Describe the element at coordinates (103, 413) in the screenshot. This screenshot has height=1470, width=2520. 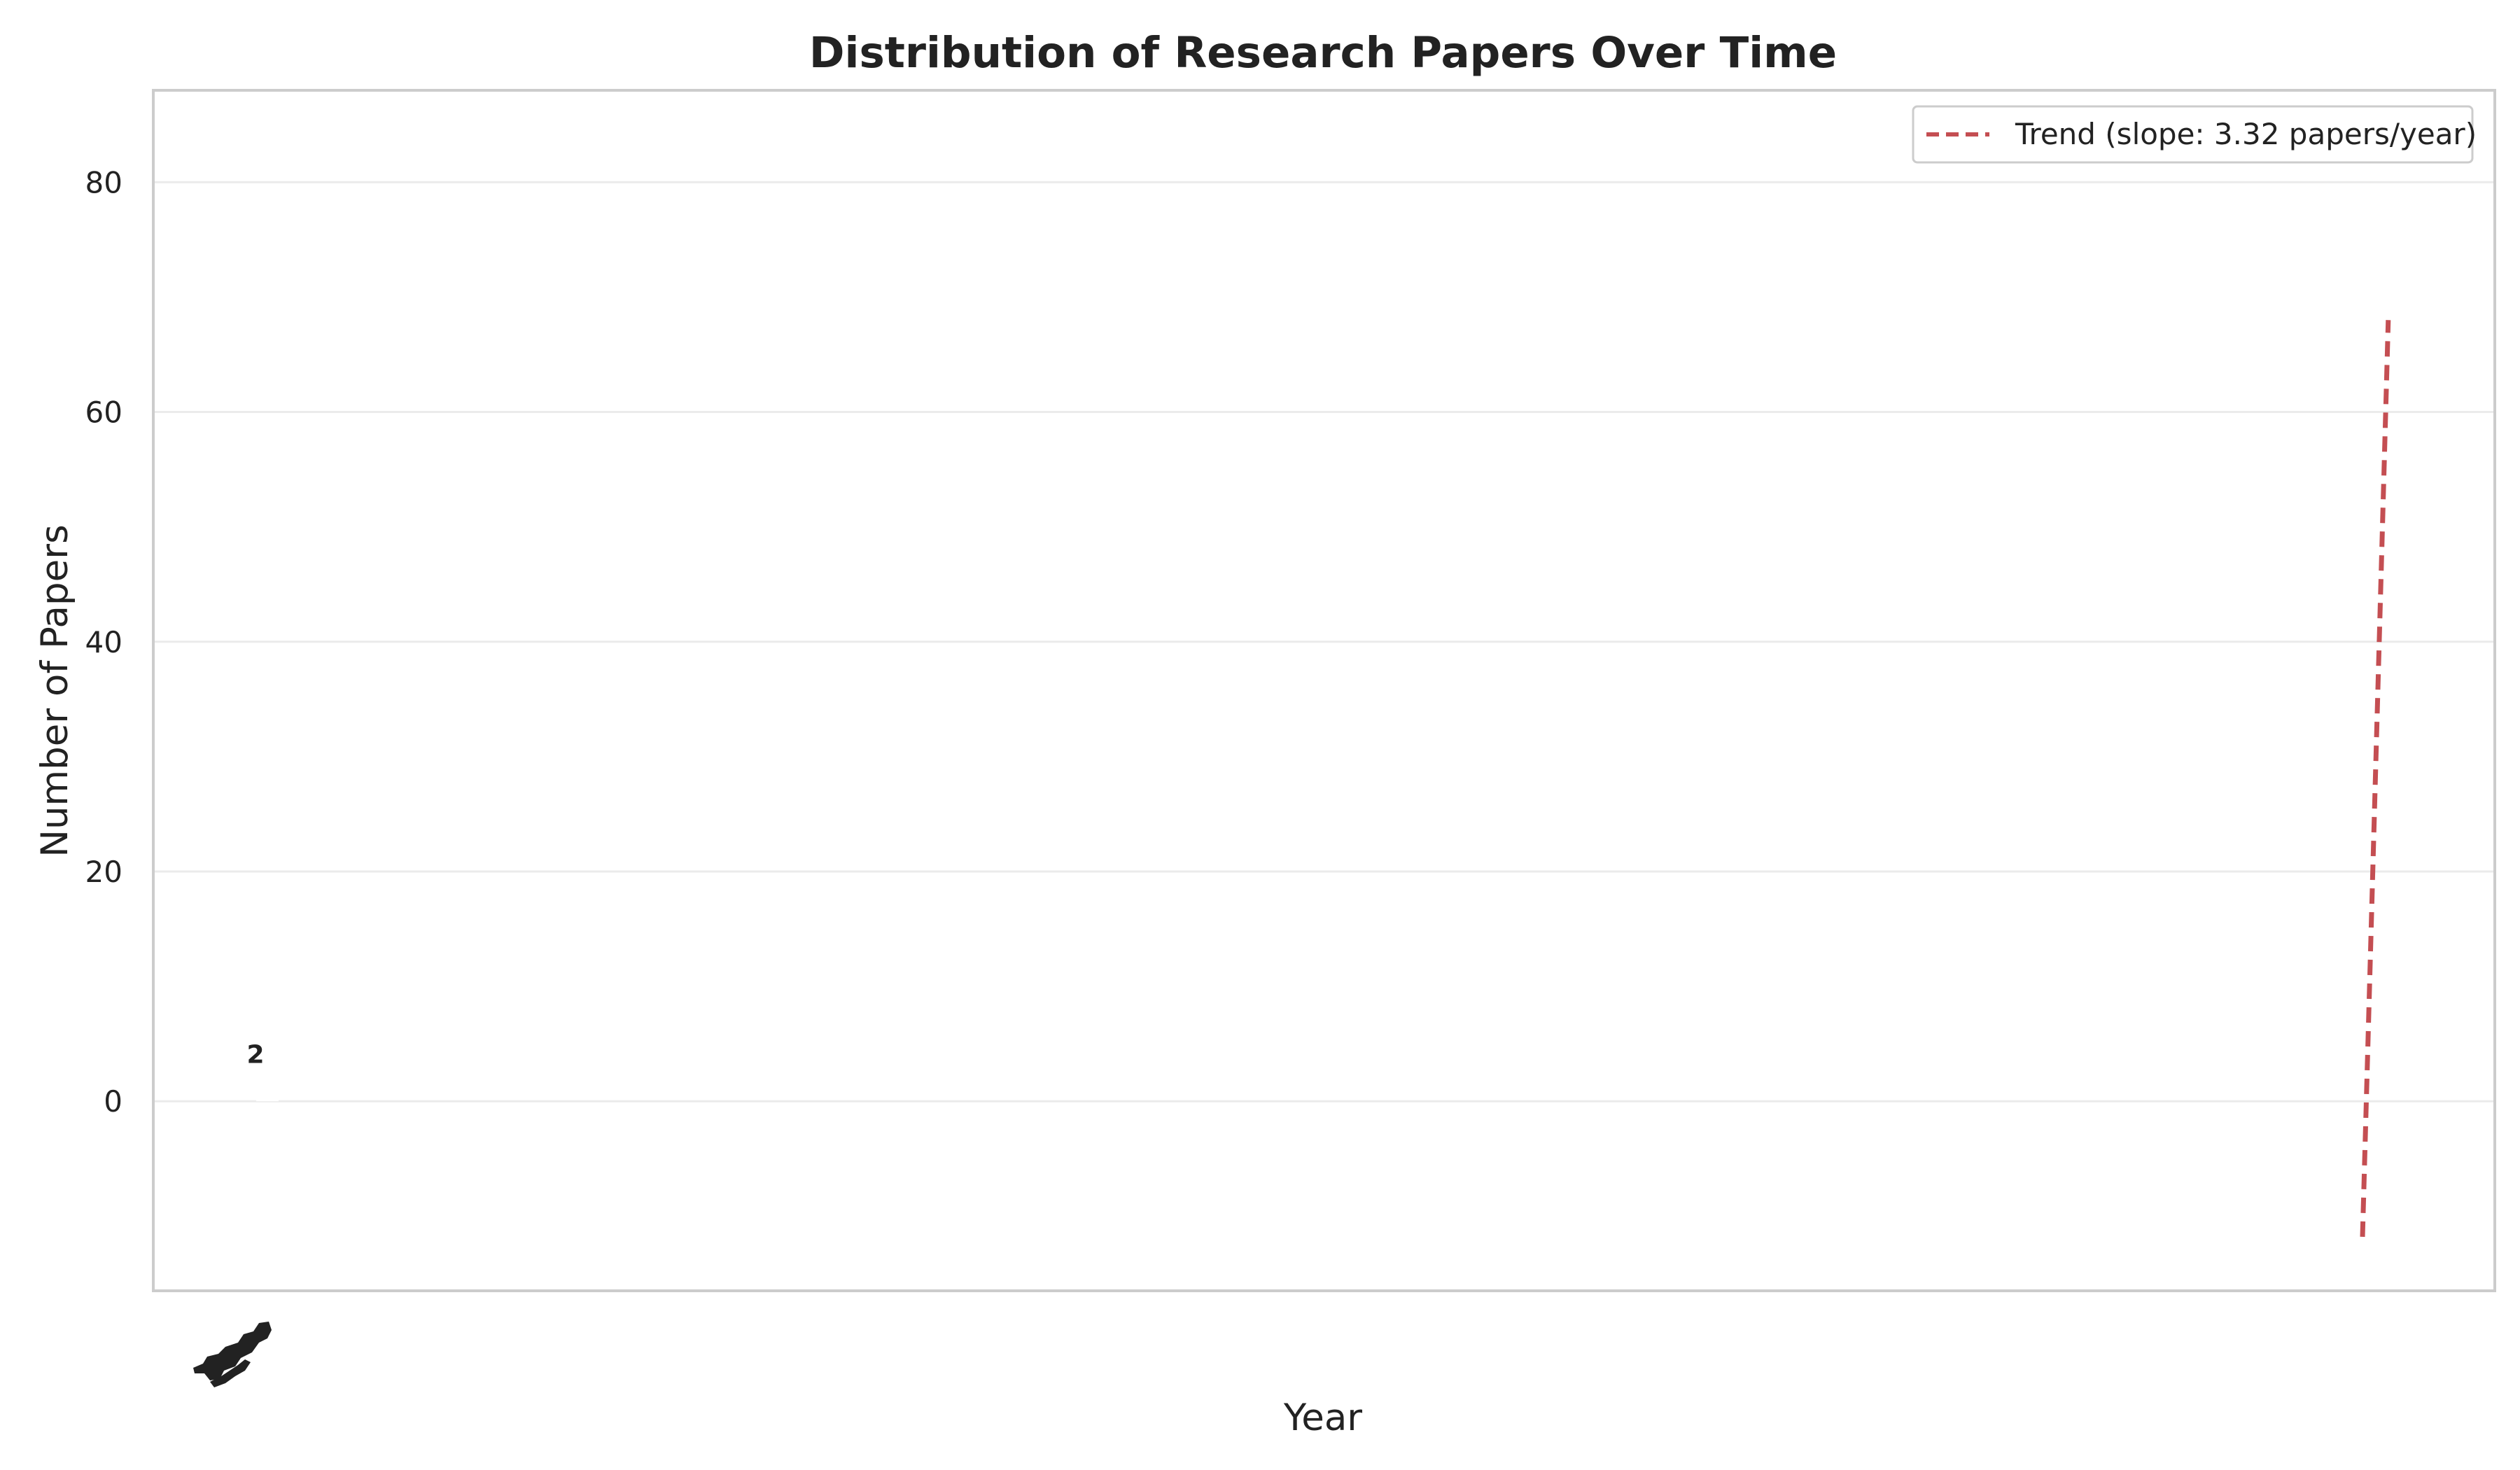
I see `y-tick-label: 60` at that location.